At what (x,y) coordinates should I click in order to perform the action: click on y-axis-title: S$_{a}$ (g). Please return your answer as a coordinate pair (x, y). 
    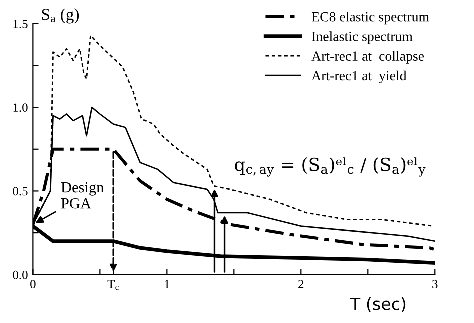
    Looking at the image, I should click on (61, 16).